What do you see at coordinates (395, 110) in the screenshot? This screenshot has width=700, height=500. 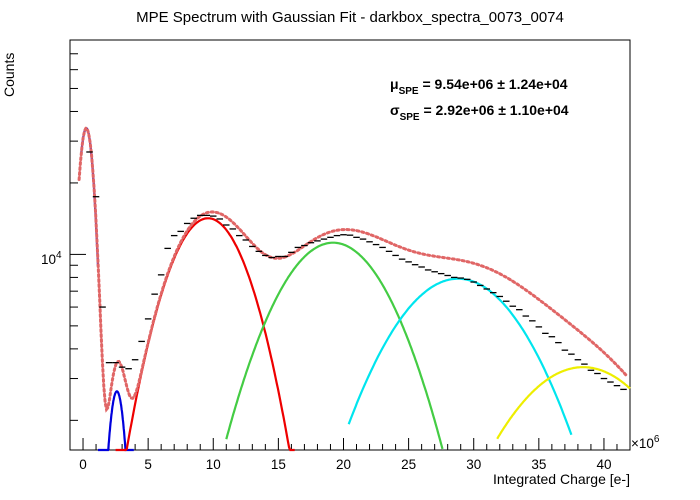 I see `sigma-symbol: σ` at bounding box center [395, 110].